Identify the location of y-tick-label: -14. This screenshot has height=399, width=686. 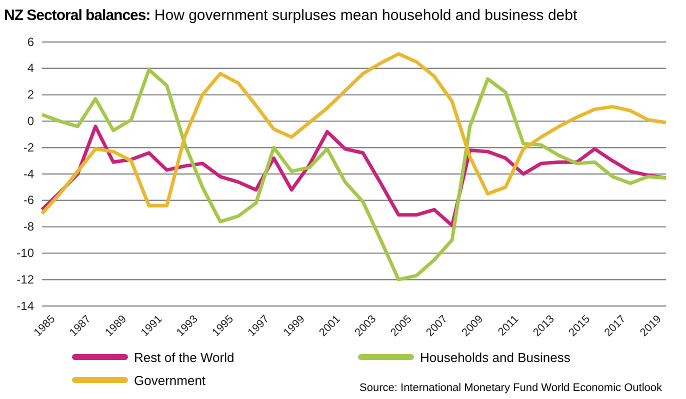
(25, 305).